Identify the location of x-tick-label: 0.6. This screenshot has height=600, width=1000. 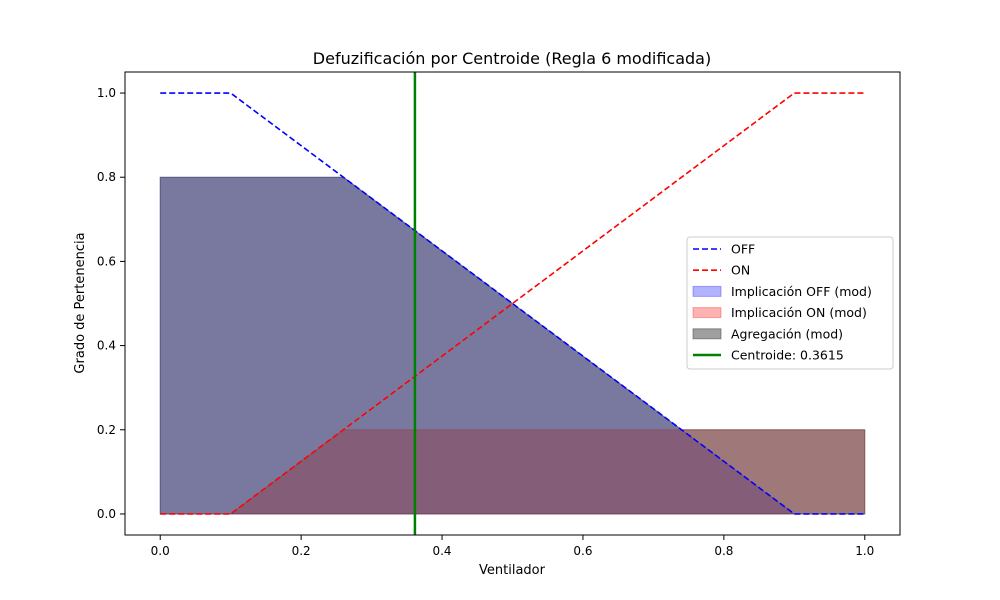
(582, 551).